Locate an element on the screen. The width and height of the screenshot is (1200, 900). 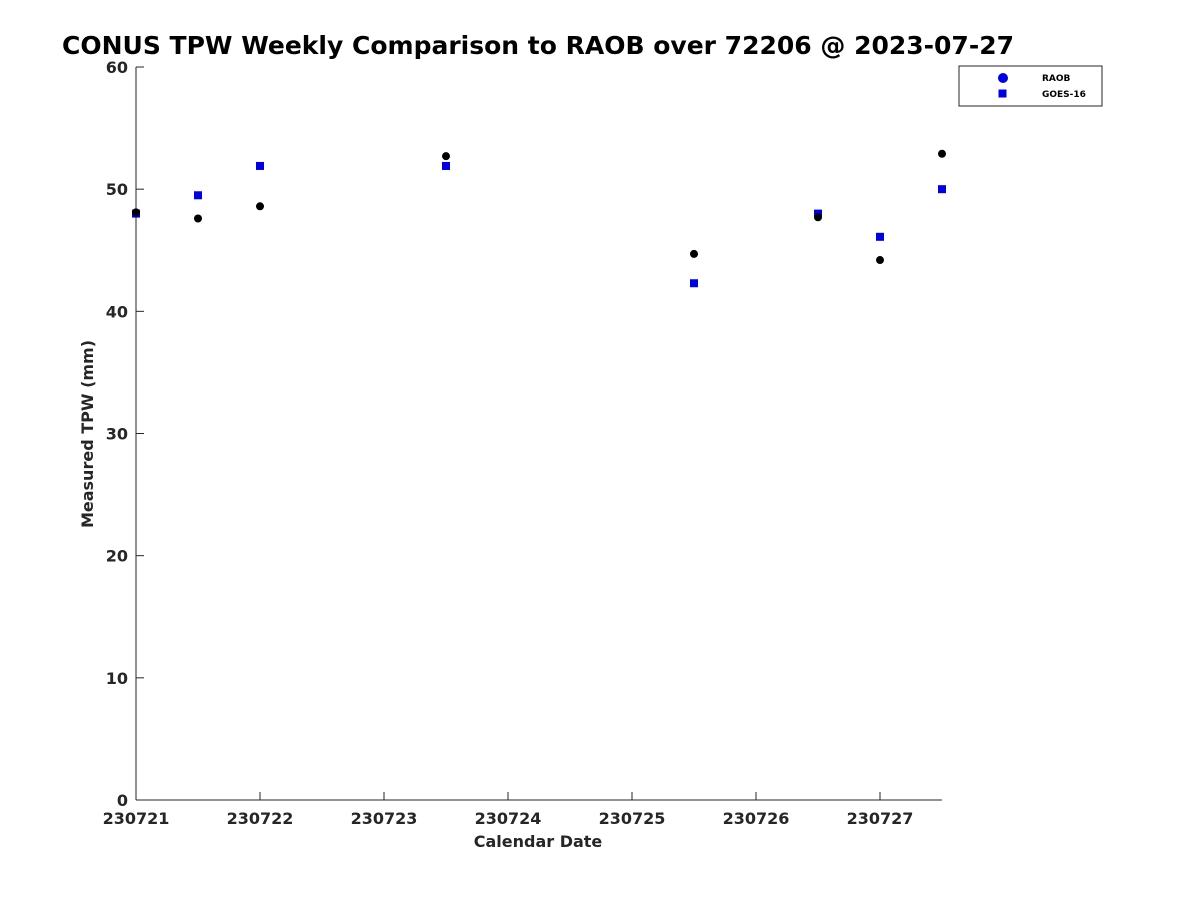
legend-goes-marker is located at coordinates (1002, 93).